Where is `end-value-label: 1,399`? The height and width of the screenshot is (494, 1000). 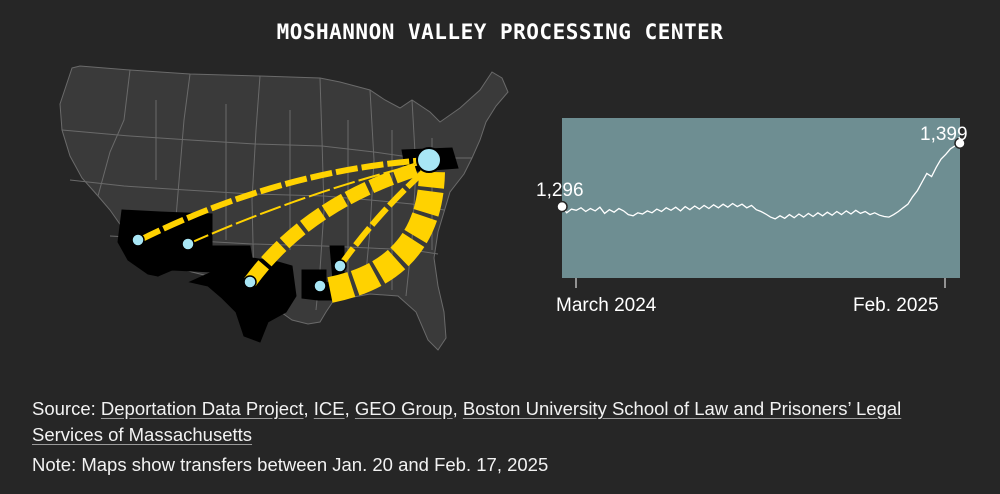 end-value-label: 1,399 is located at coordinates (944, 134).